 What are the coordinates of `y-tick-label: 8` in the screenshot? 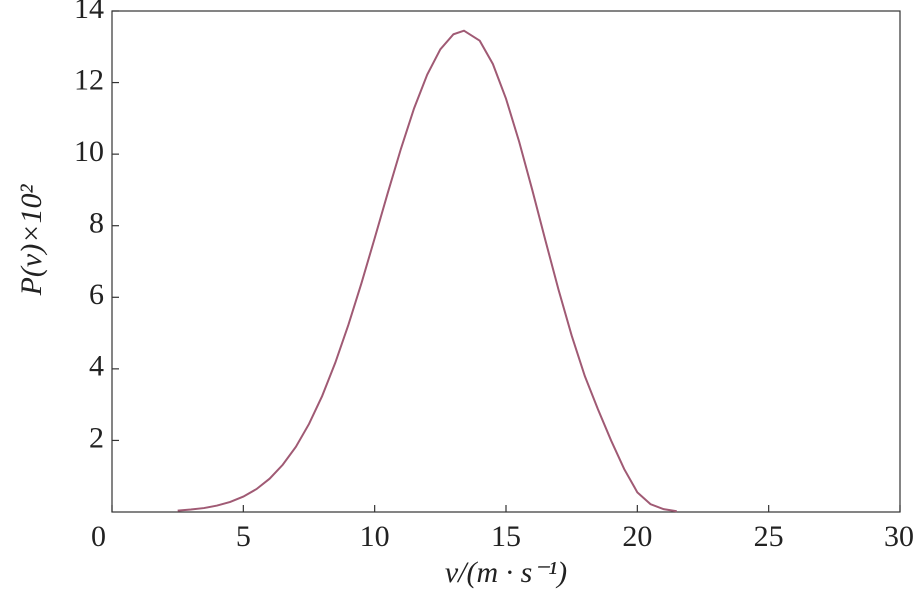 It's located at (96, 223).